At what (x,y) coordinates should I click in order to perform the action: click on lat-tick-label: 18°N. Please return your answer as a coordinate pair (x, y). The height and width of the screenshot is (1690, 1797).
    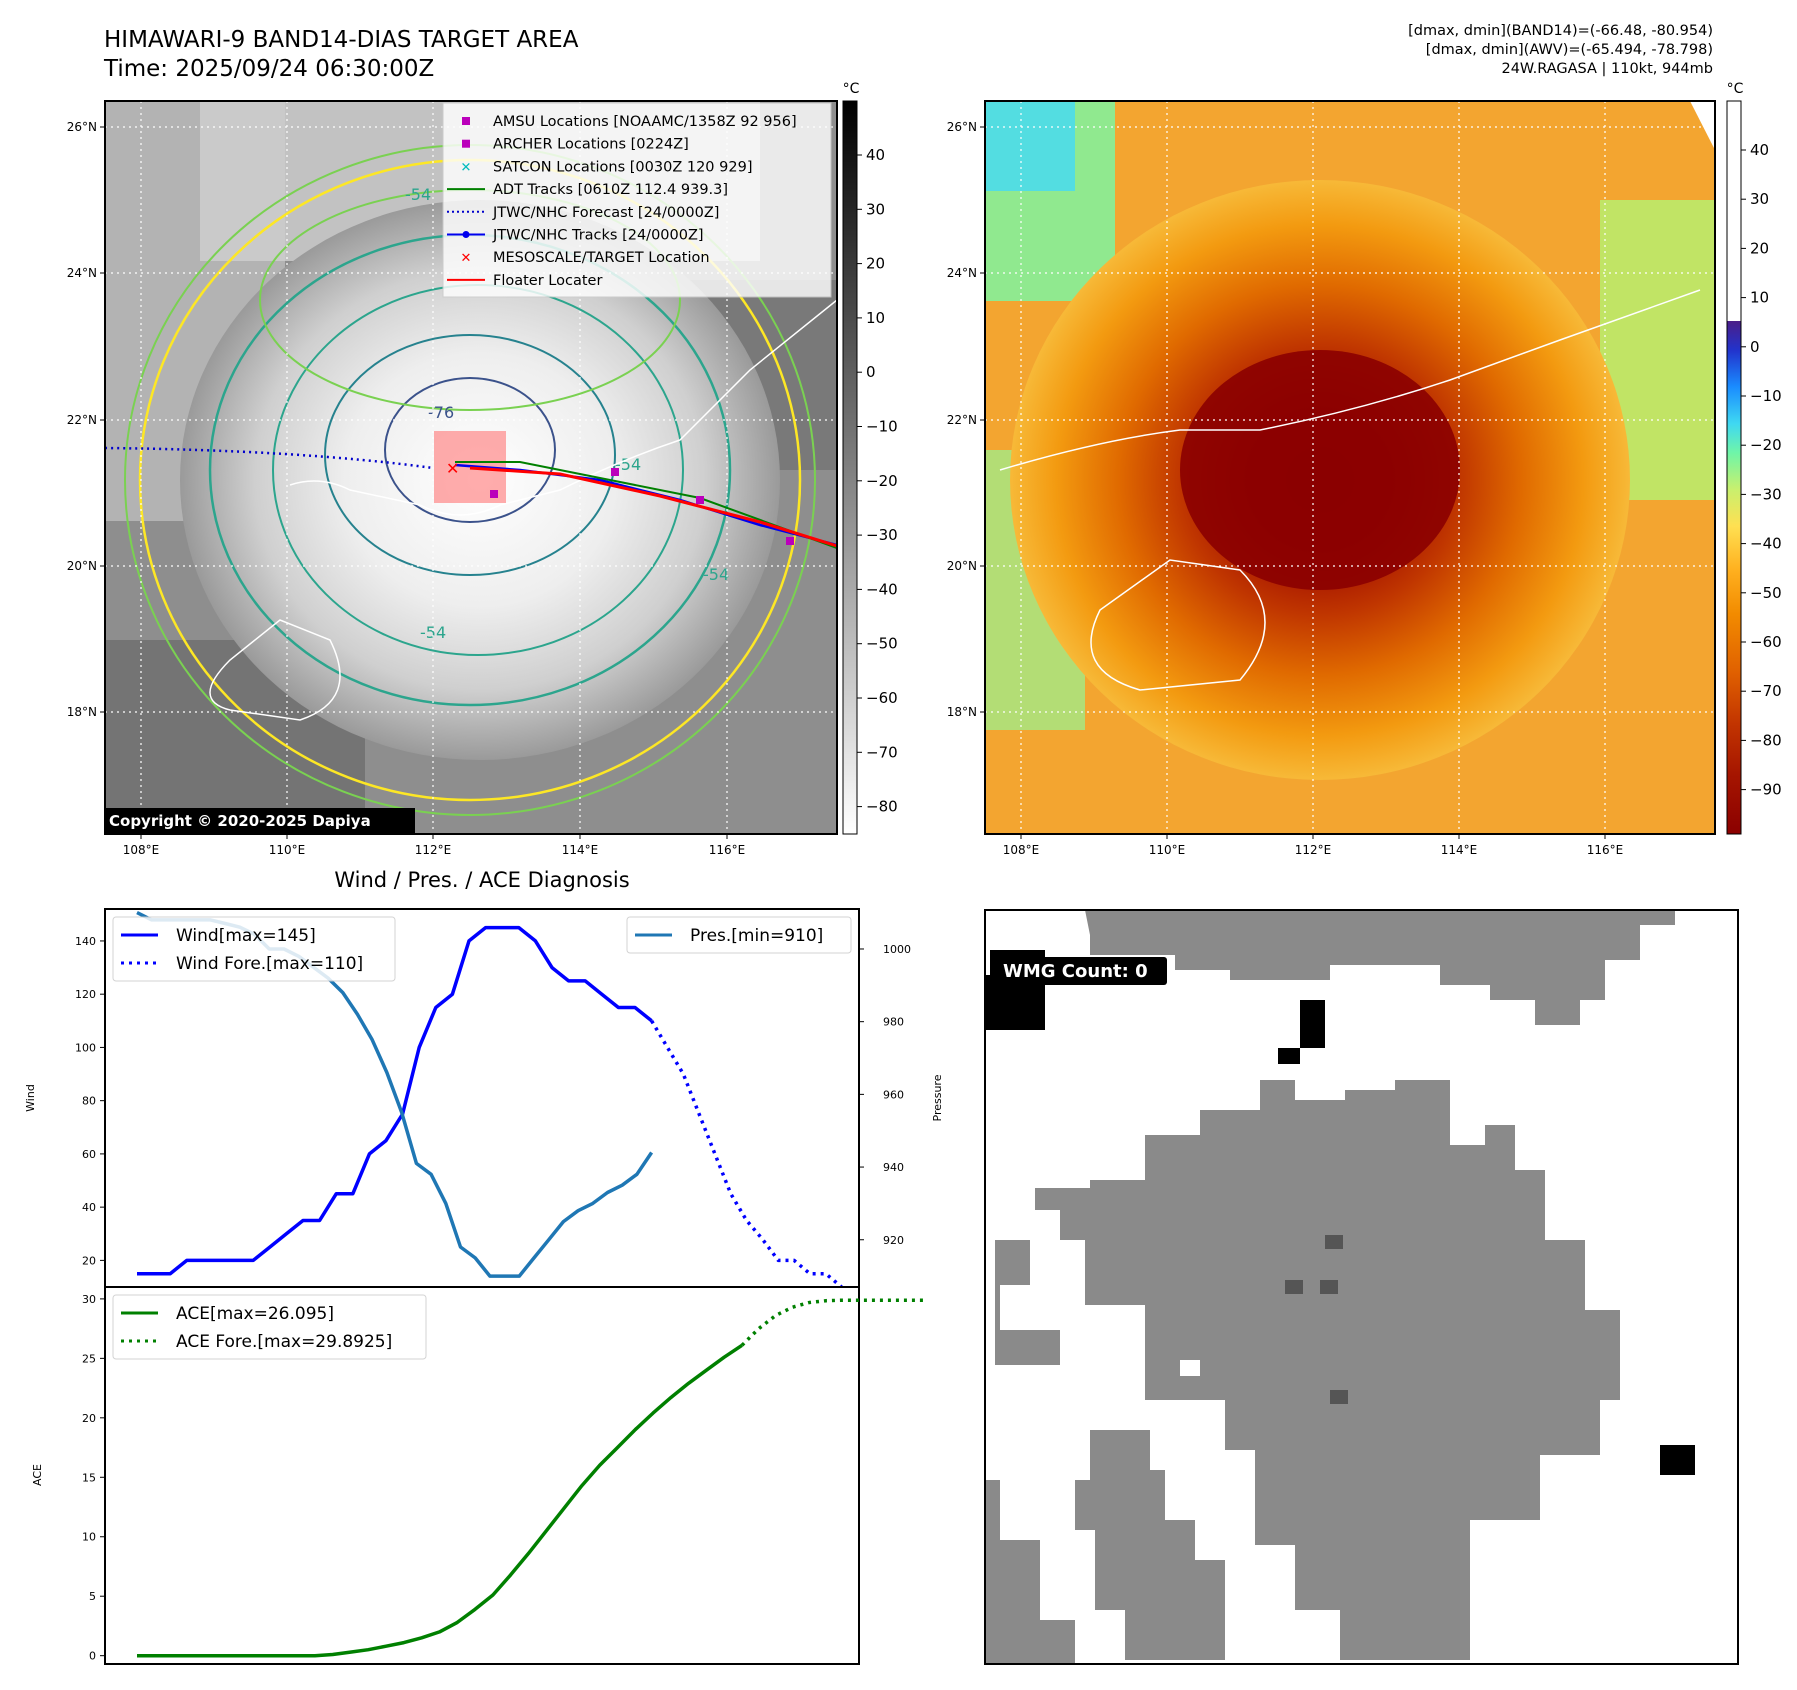
    Looking at the image, I should click on (962, 712).